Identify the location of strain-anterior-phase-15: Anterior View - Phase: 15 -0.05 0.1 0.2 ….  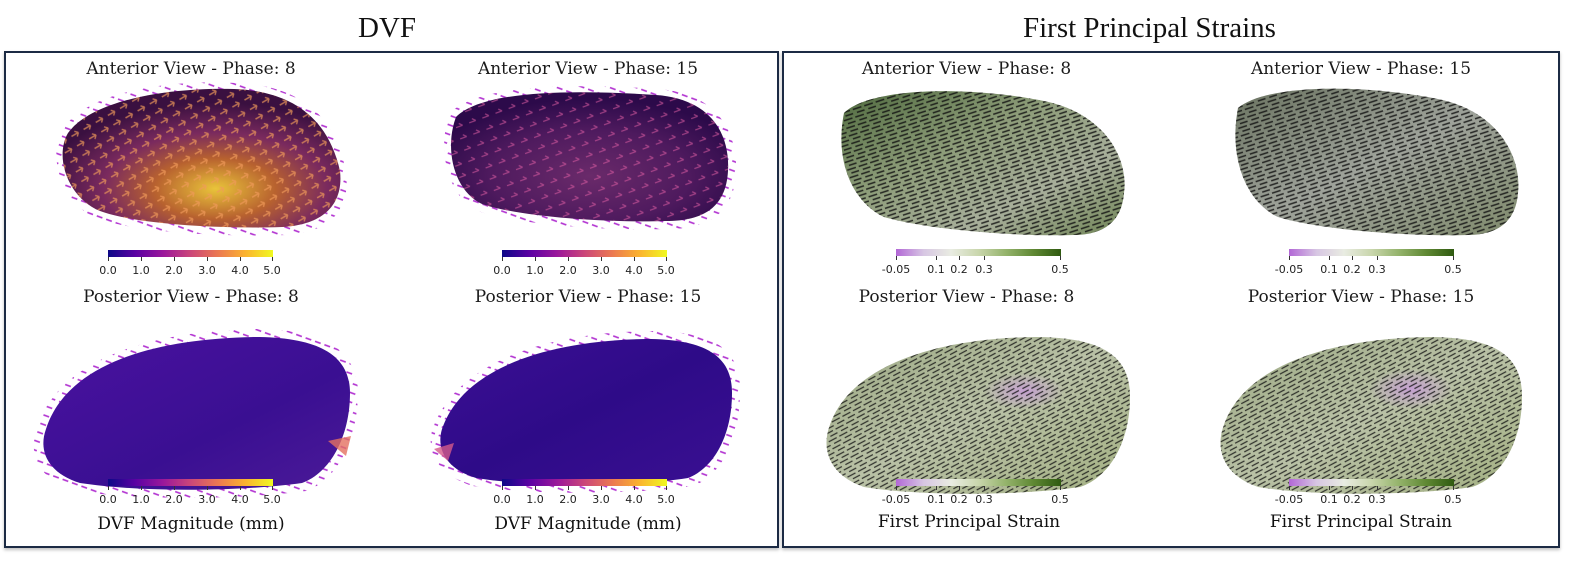
(1366, 170).